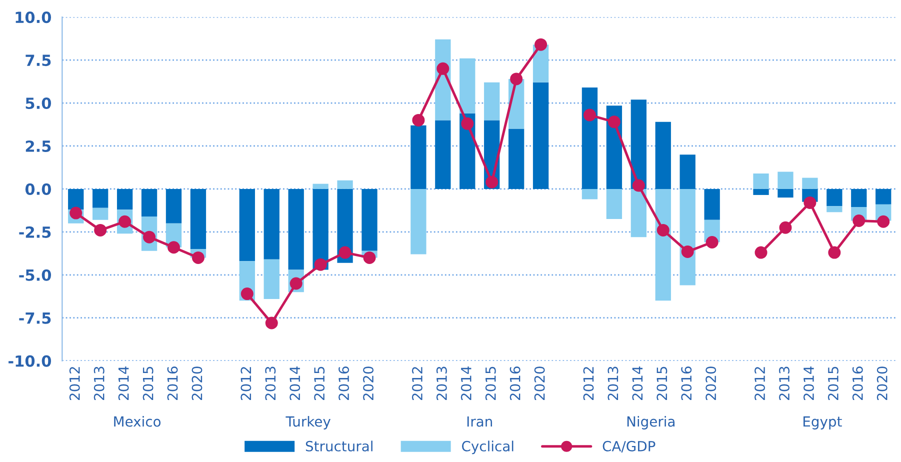 Image resolution: width=901 pixels, height=462 pixels. Describe the element at coordinates (38, 60) in the screenshot. I see `y-tick-label: 7.5` at that location.